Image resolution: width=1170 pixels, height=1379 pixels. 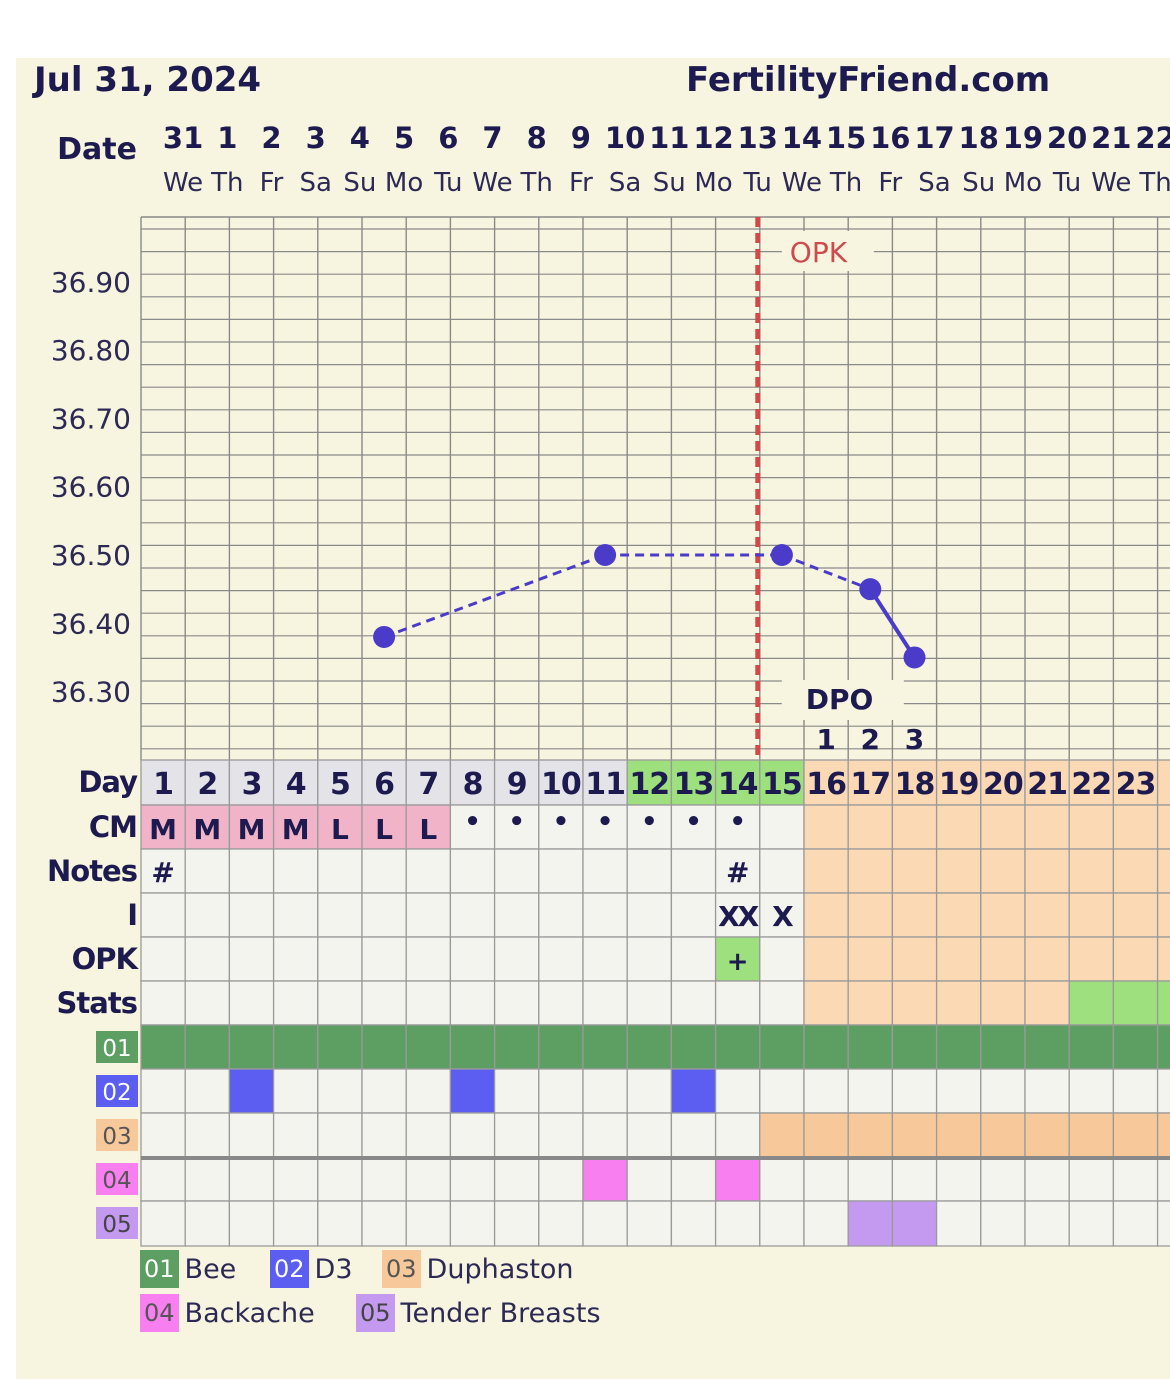 What do you see at coordinates (868, 80) in the screenshot?
I see `site-name: FertilityFriend.com` at bounding box center [868, 80].